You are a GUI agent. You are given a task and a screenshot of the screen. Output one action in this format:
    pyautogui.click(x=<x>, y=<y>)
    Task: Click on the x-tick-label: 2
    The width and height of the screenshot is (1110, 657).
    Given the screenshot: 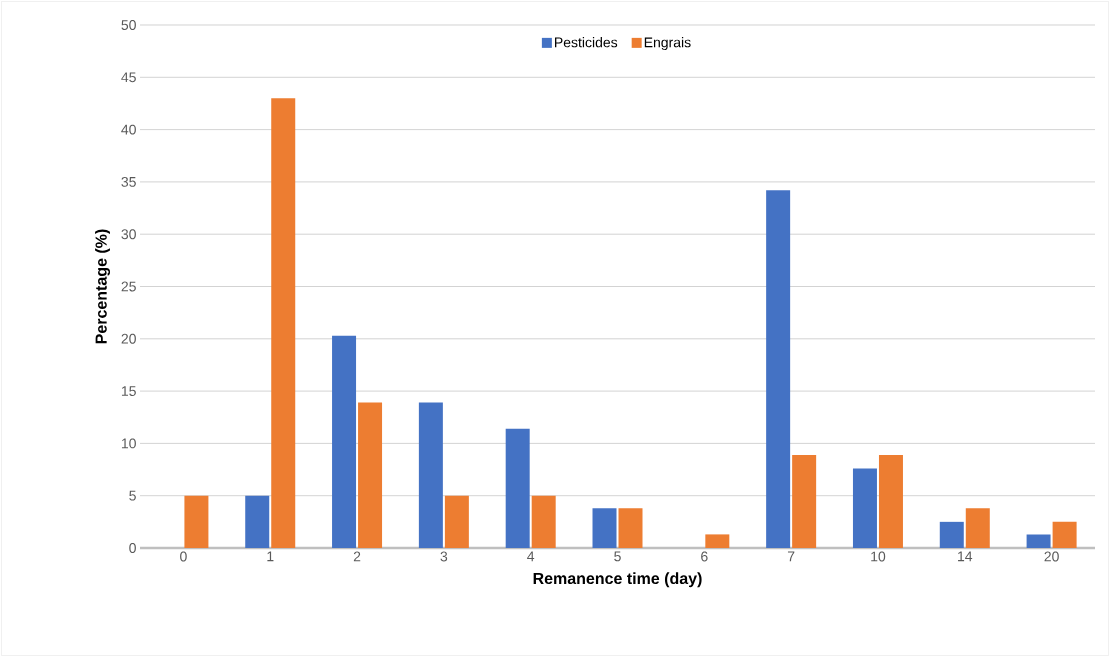 What is the action you would take?
    pyautogui.click(x=357, y=556)
    